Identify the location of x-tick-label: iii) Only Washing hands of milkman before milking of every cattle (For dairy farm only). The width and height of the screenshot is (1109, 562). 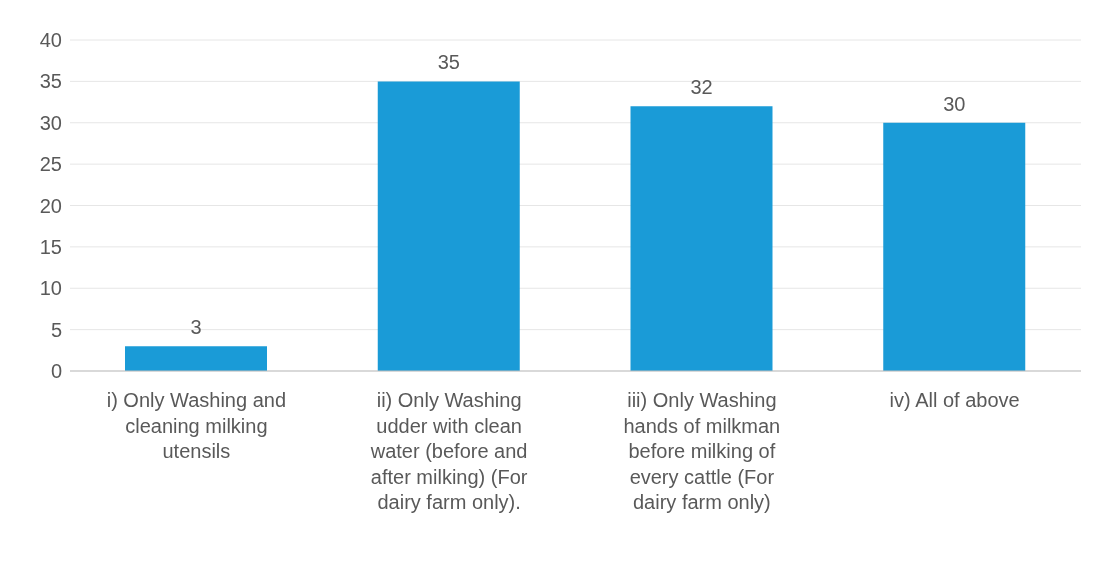
(702, 451).